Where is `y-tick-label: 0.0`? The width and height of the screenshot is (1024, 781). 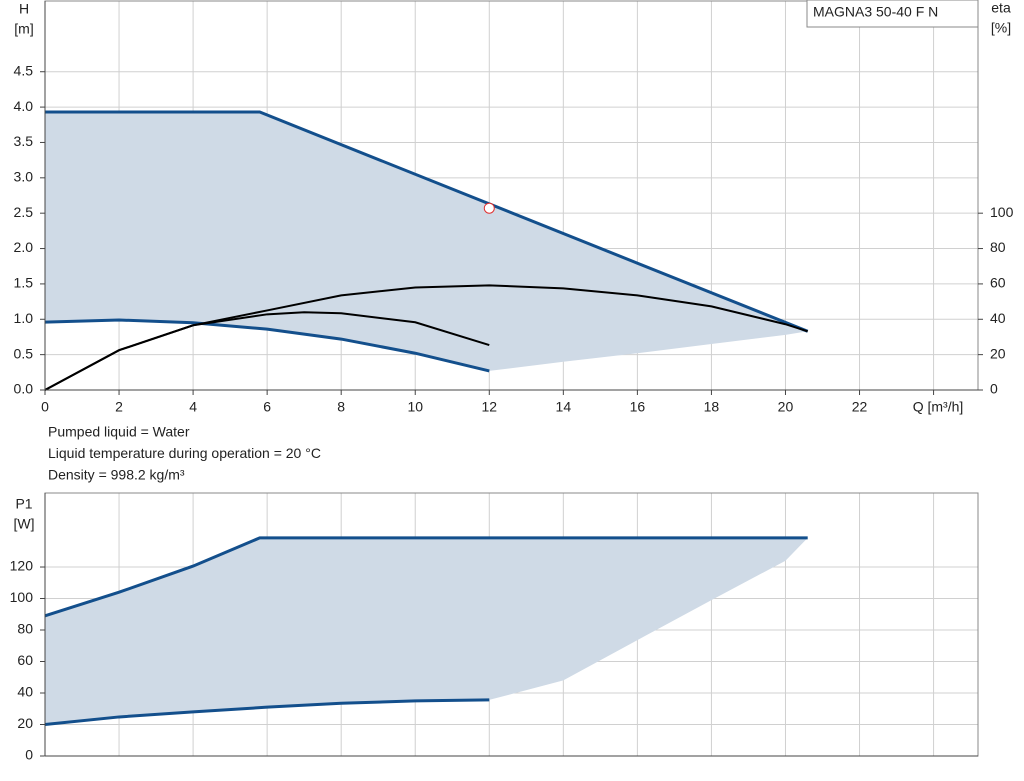
y-tick-label: 0.0 is located at coordinates (24, 389).